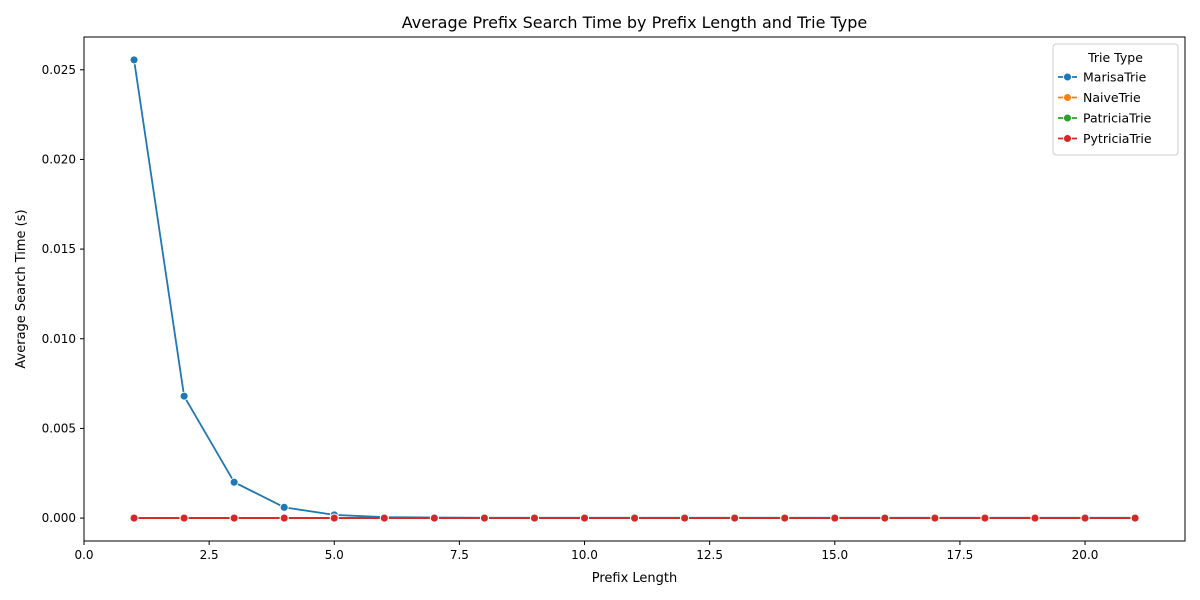 This screenshot has height=600, width=1200. Describe the element at coordinates (1117, 118) in the screenshot. I see `legend-label: PatriciaTrie` at that location.